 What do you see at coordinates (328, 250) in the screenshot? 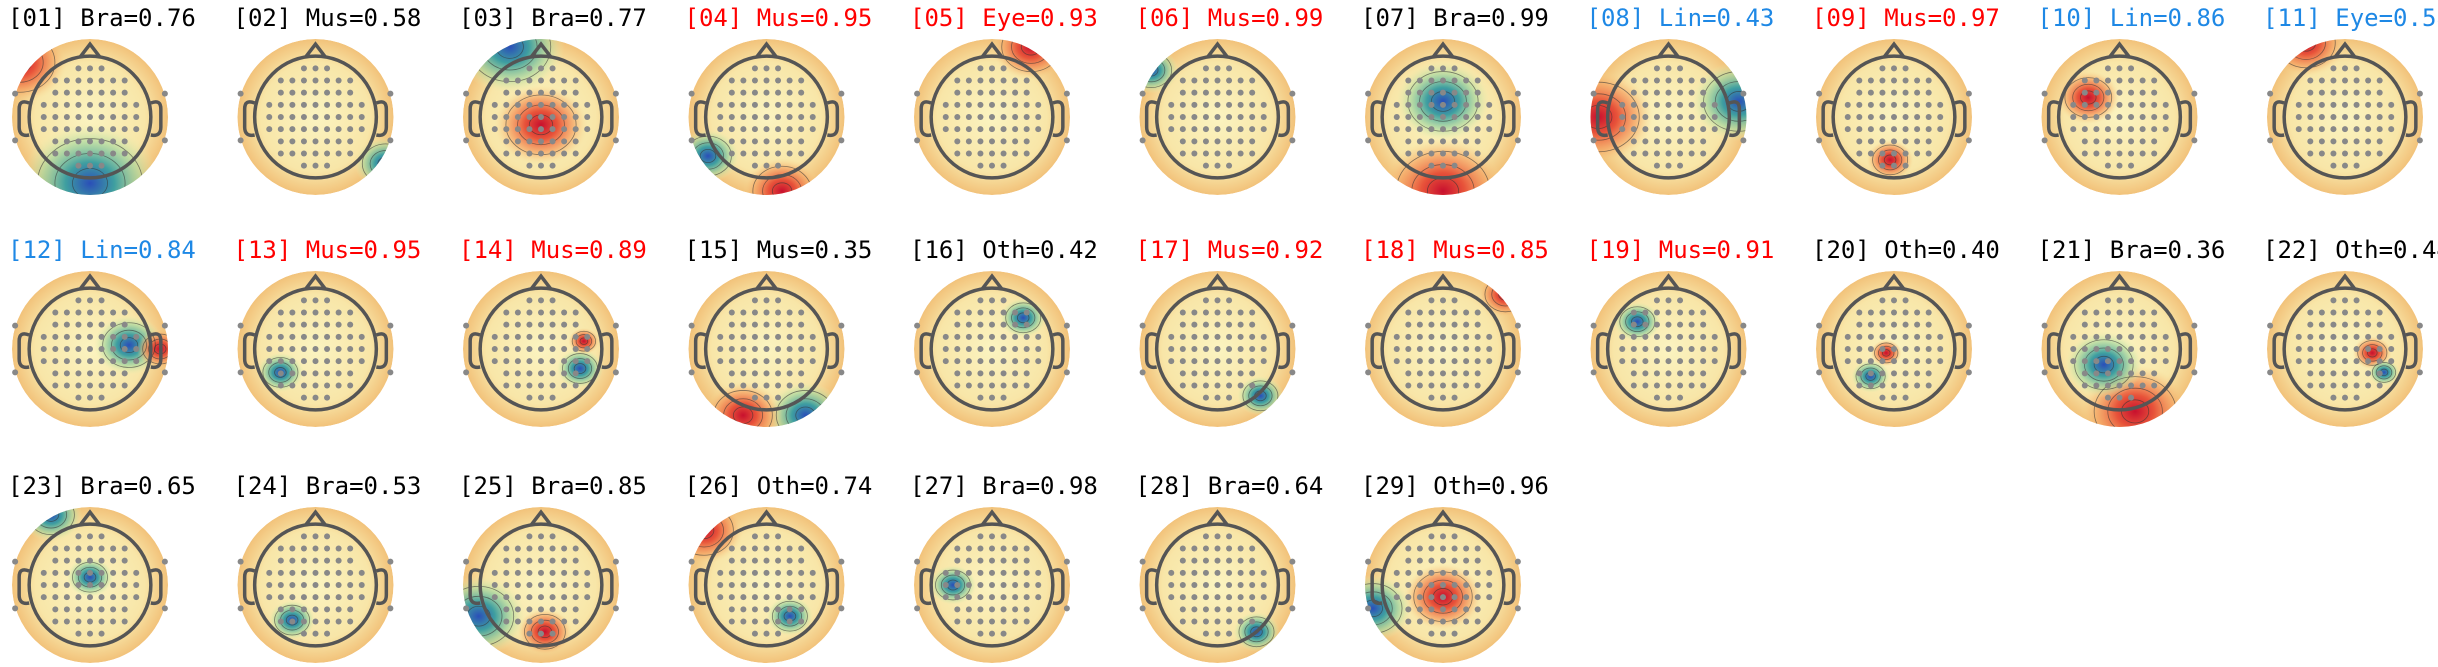
I see `component-title: [13] Mus=0.95` at bounding box center [328, 250].